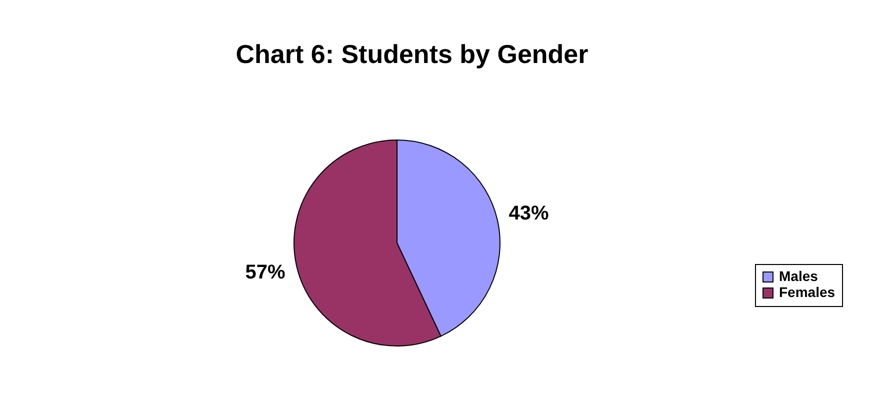 The height and width of the screenshot is (412, 894). I want to click on chart-title: Chart 6: Students by Gender, so click(412, 54).